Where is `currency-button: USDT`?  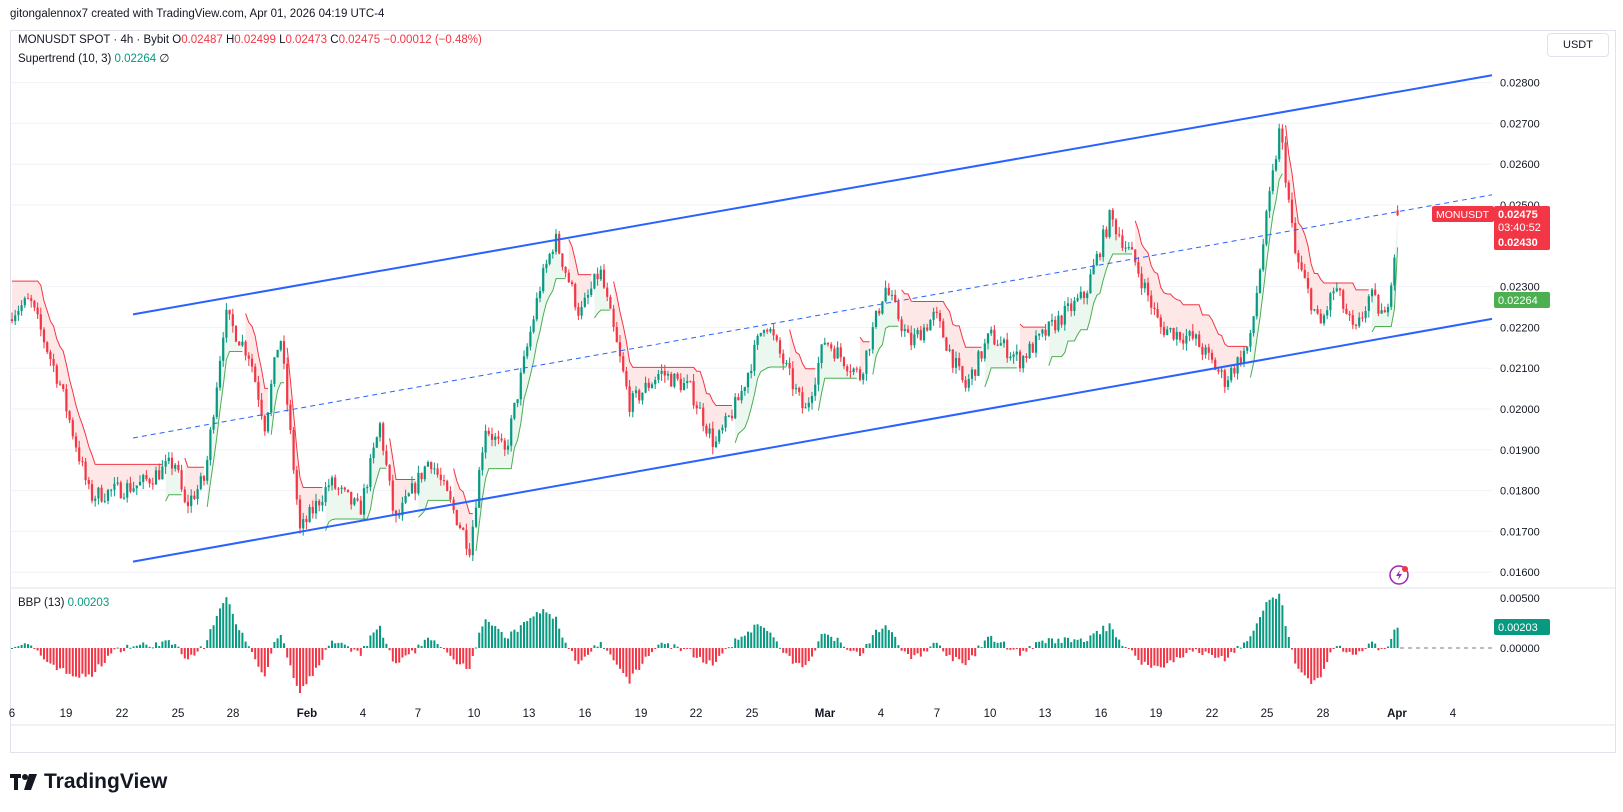 currency-button: USDT is located at coordinates (1578, 45).